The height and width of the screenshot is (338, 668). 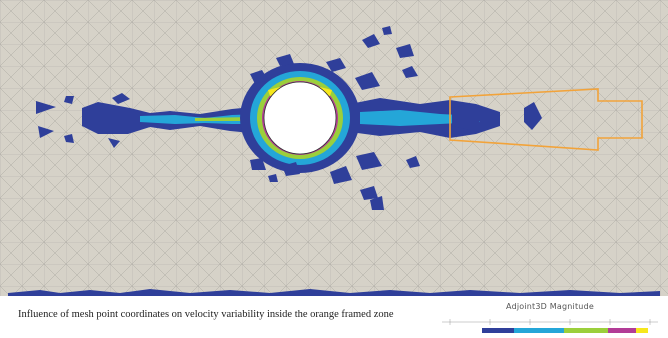 I want to click on orange-frame-zone, so click(x=546, y=119).